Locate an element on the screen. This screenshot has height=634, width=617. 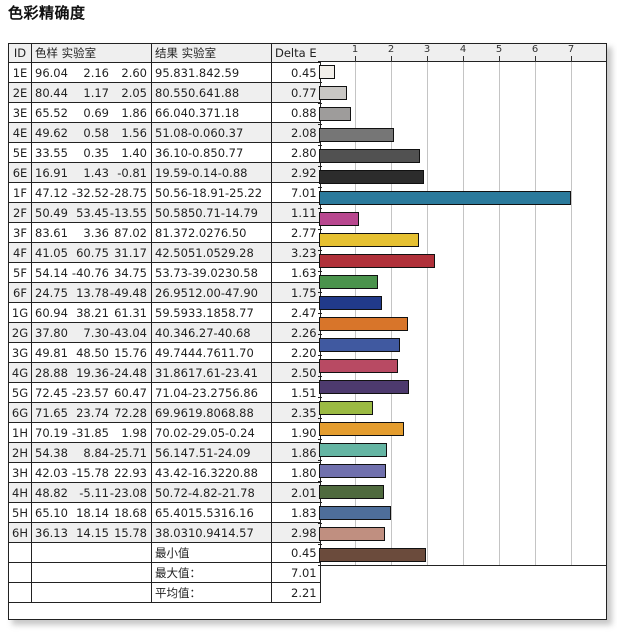
result-lab-l: 81.37 is located at coordinates (171, 232).